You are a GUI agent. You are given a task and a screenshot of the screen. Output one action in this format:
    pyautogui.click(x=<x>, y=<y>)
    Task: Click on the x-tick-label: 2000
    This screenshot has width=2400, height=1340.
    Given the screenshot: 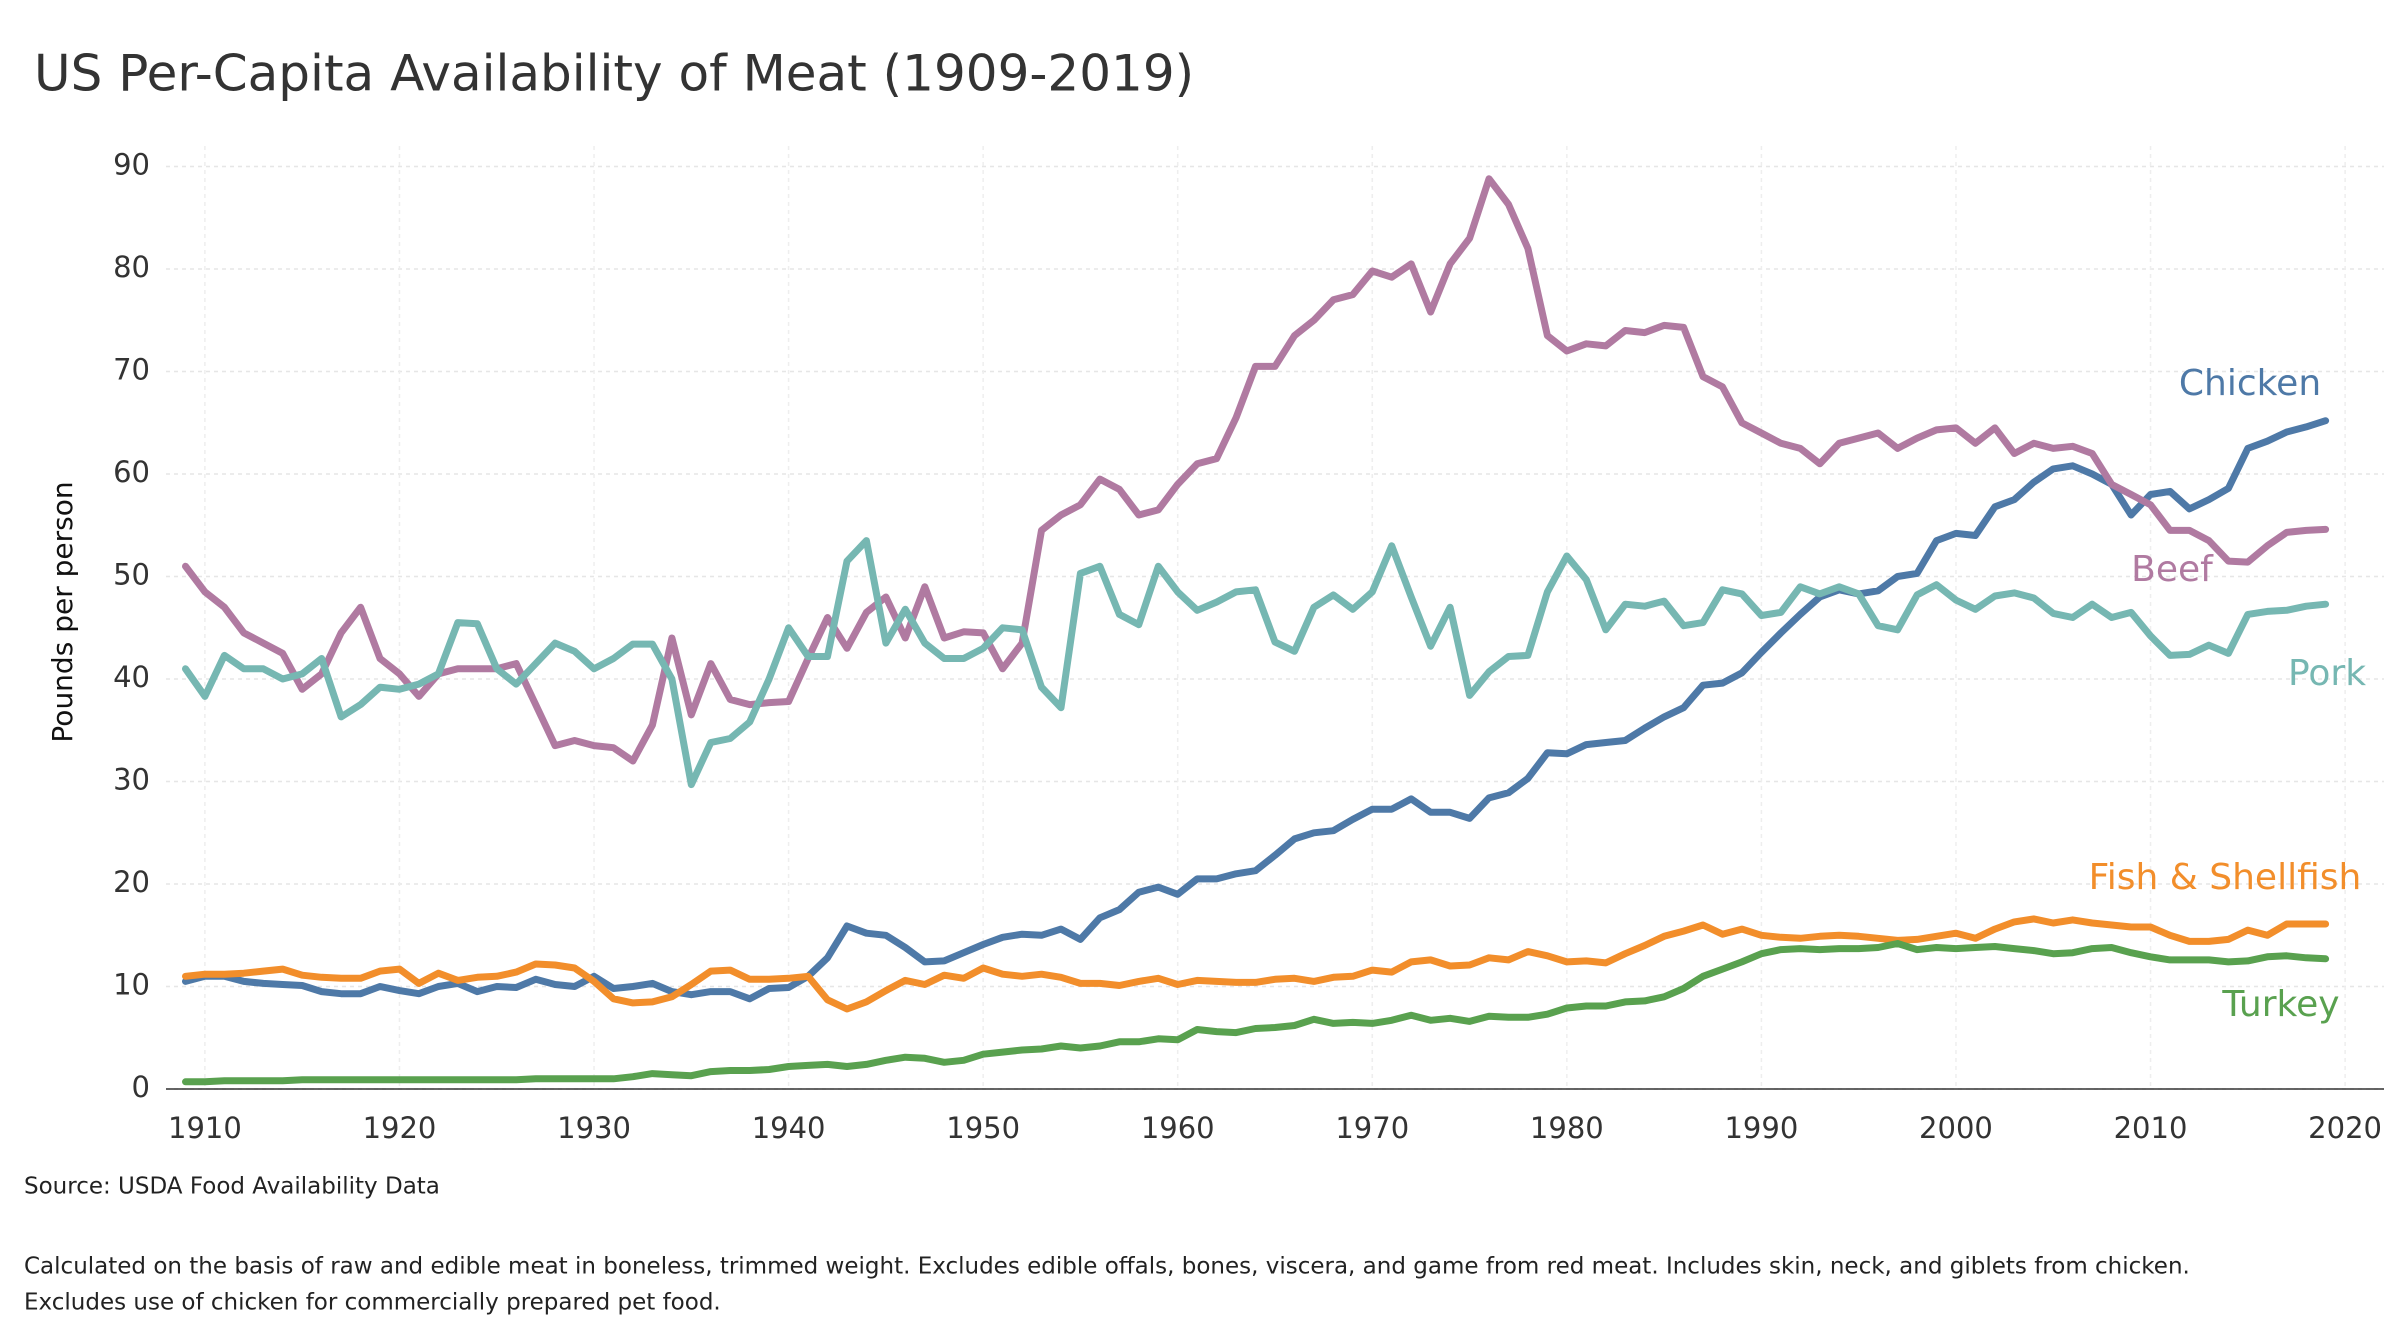 What is the action you would take?
    pyautogui.click(x=1956, y=1128)
    